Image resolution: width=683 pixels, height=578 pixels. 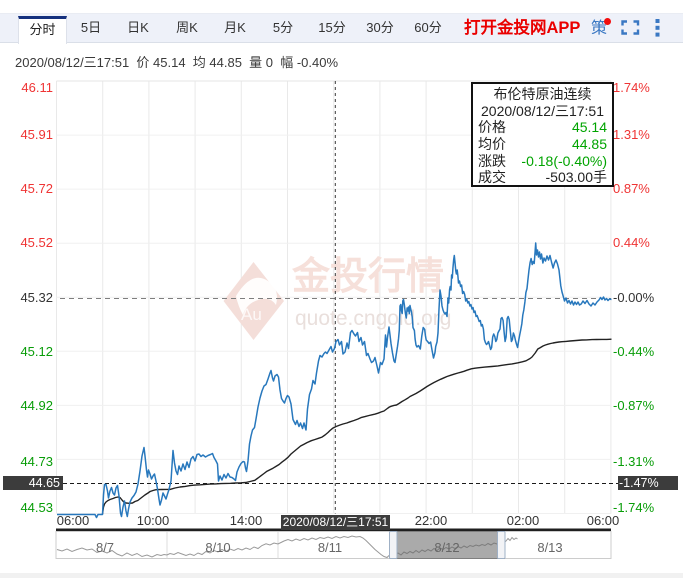 What do you see at coordinates (373, 318) in the screenshot?
I see `svg-text: quote.cngold.org` at bounding box center [373, 318].